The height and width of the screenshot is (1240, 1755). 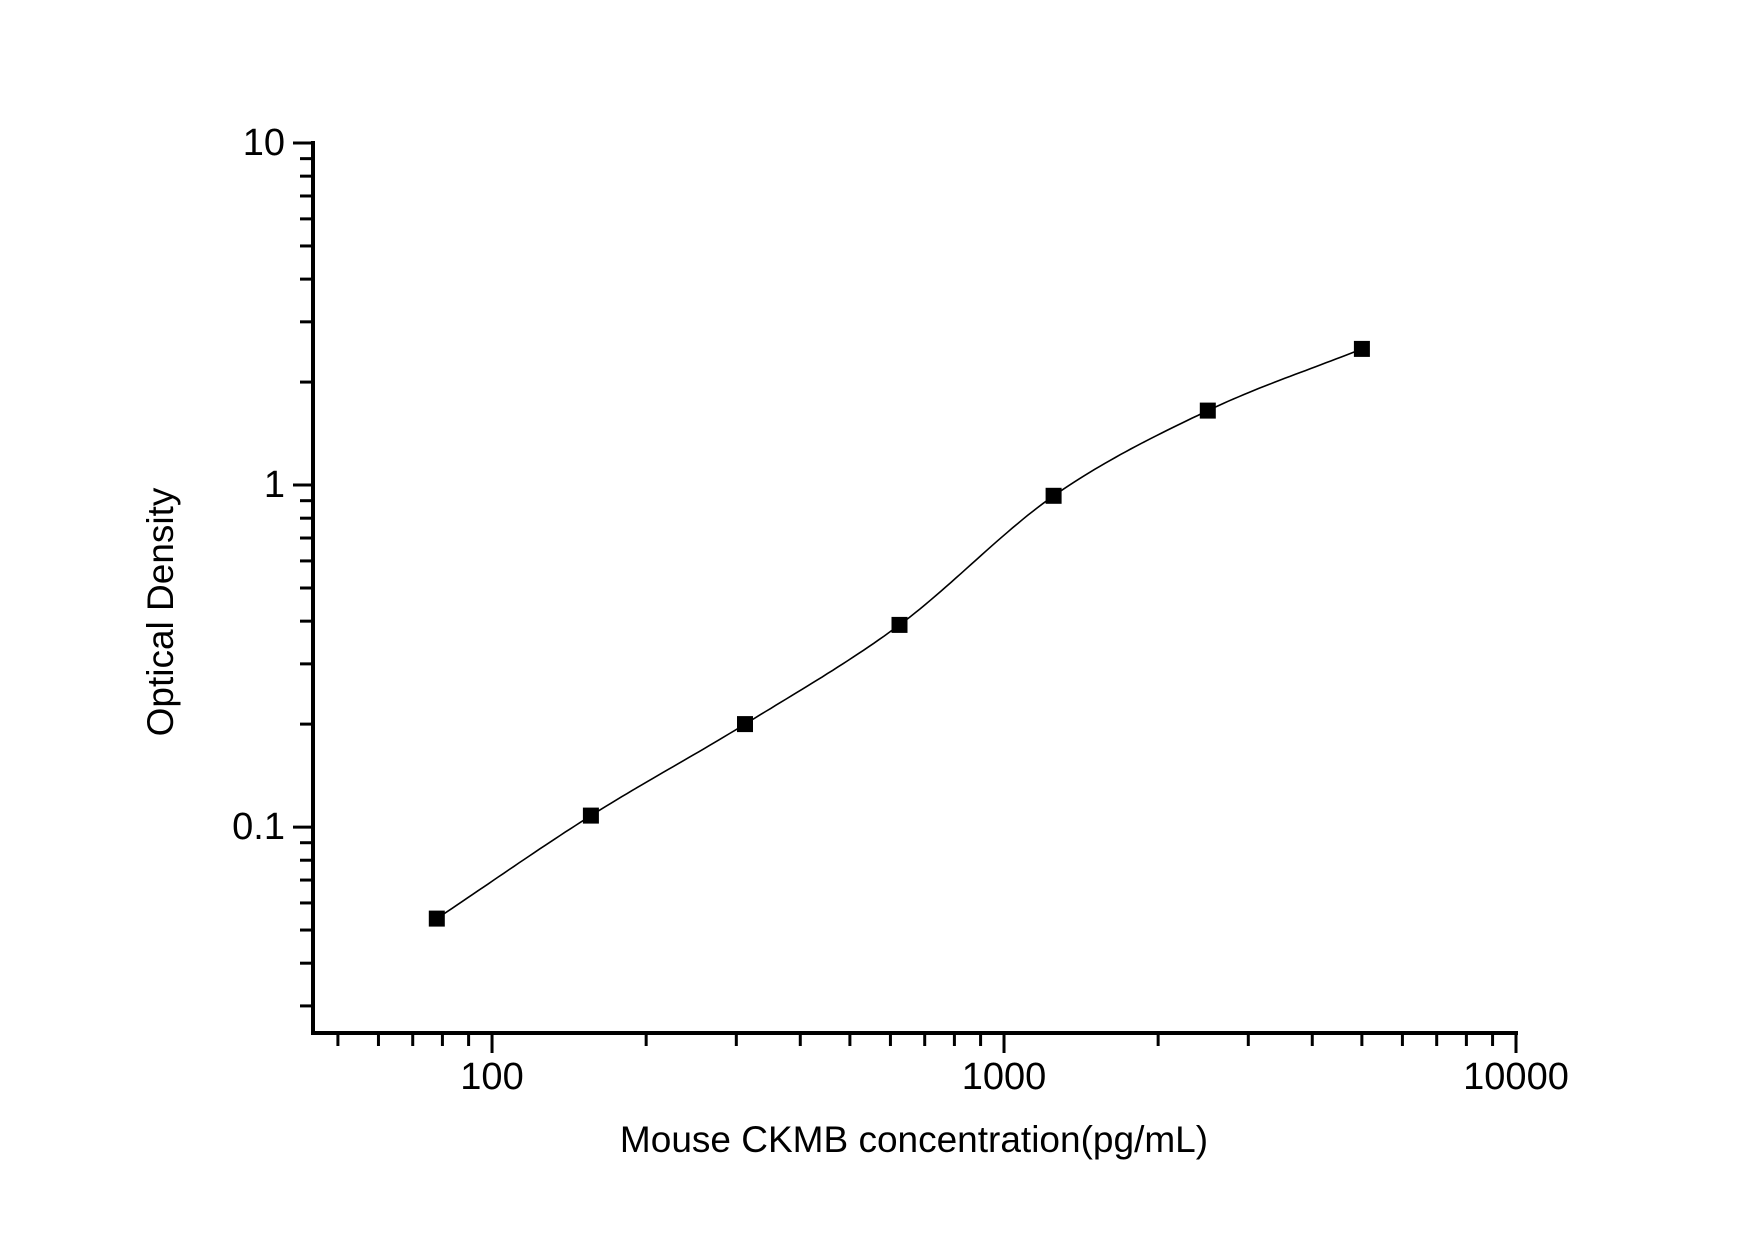 What do you see at coordinates (1004, 1077) in the screenshot?
I see `x-axis-tick-label-1000: 1000` at bounding box center [1004, 1077].